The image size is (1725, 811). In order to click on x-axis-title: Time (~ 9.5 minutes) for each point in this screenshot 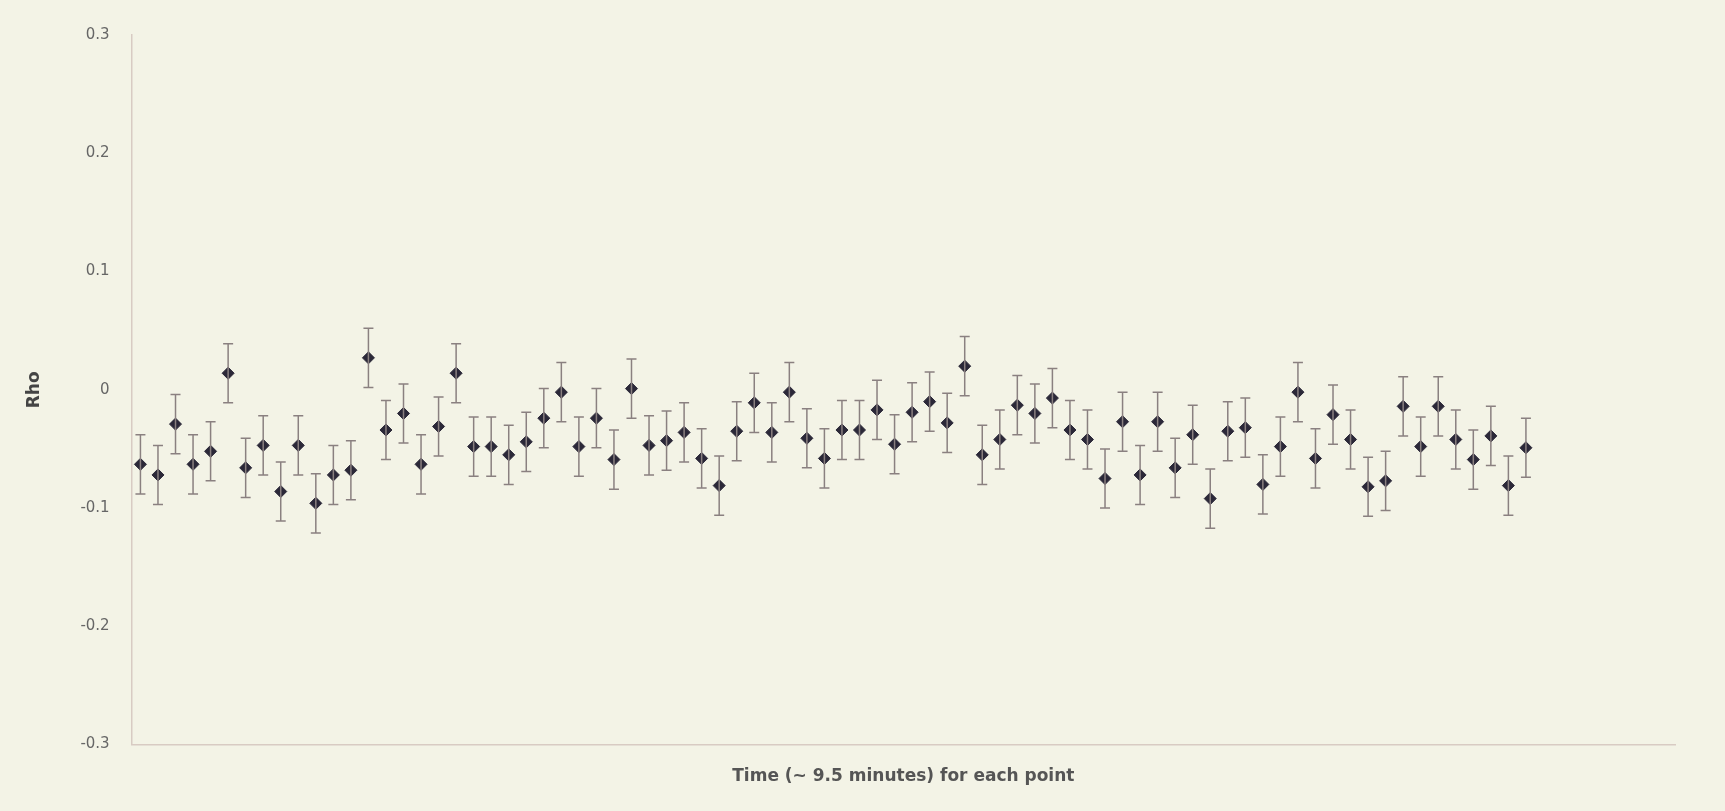, I will do `click(903, 775)`.